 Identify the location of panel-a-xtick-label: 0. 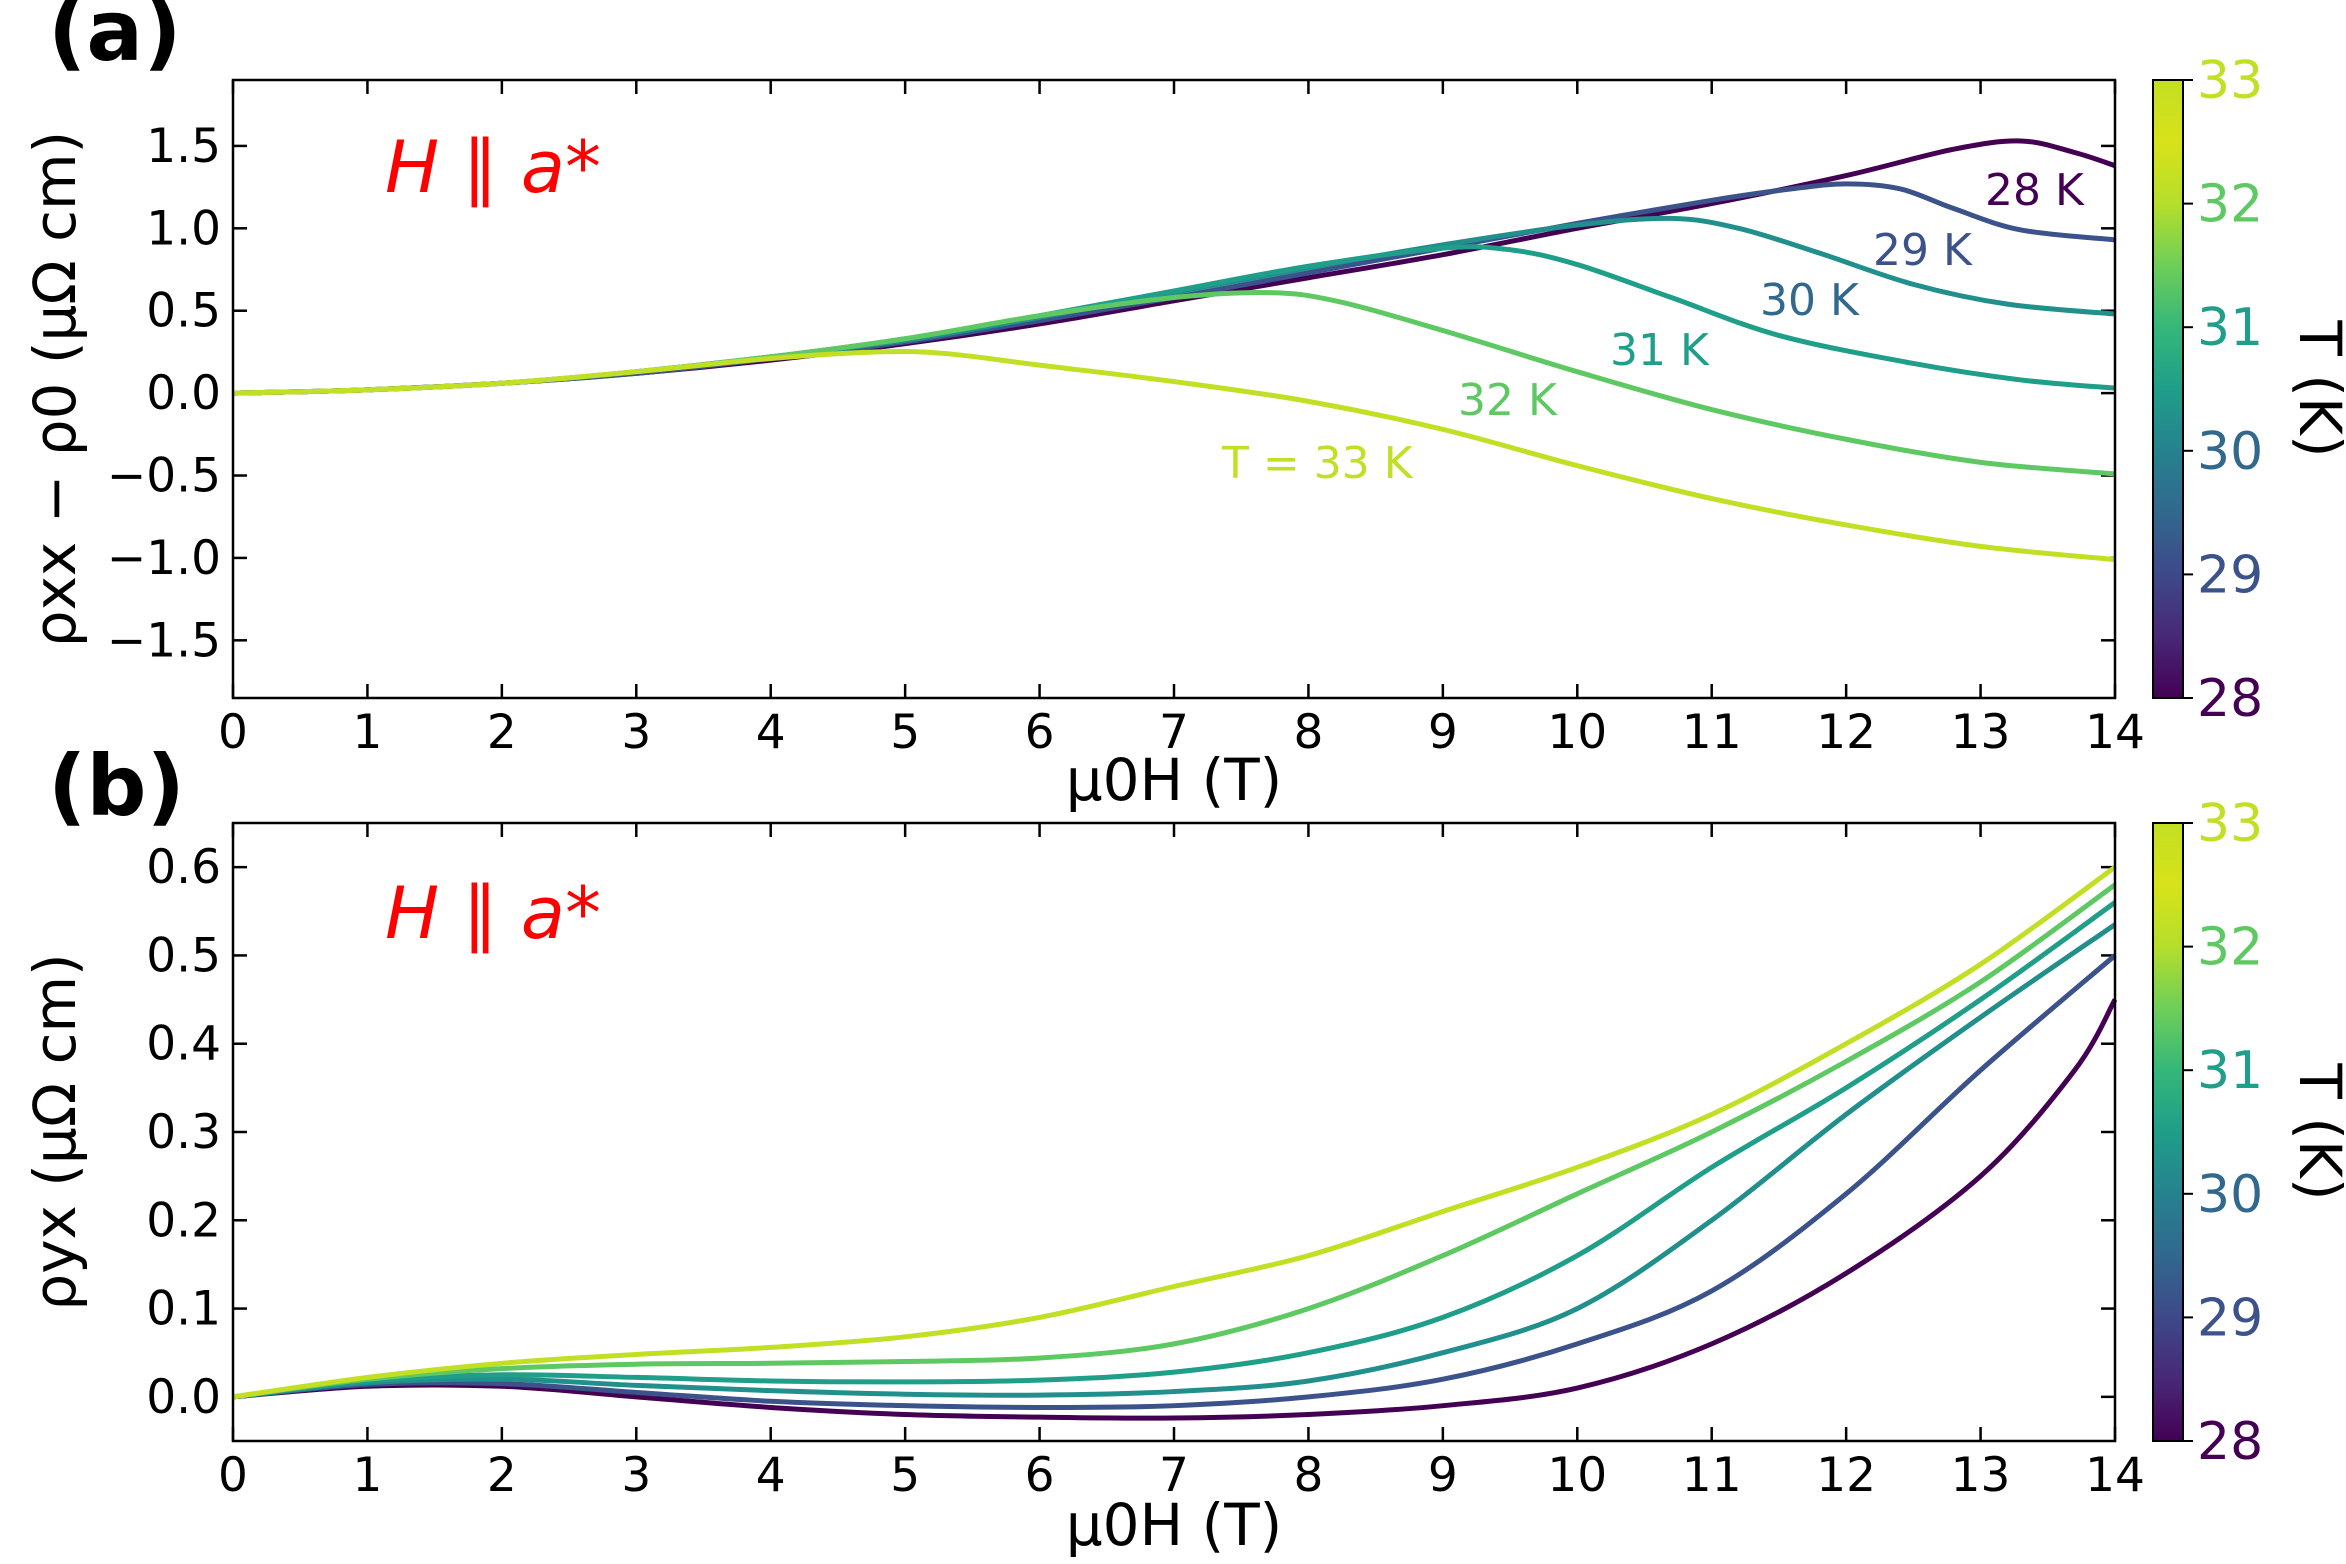
(233, 732).